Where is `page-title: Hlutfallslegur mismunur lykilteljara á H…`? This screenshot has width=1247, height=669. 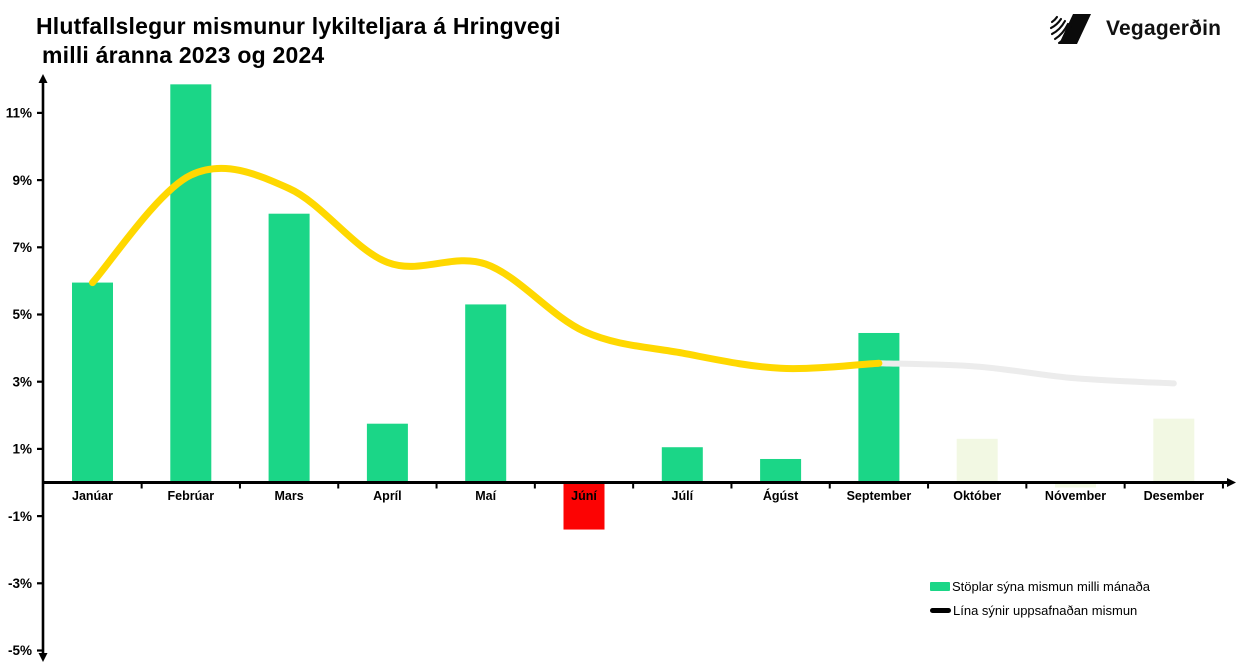
page-title: Hlutfallslegur mismunur lykilteljara á H… is located at coordinates (298, 41).